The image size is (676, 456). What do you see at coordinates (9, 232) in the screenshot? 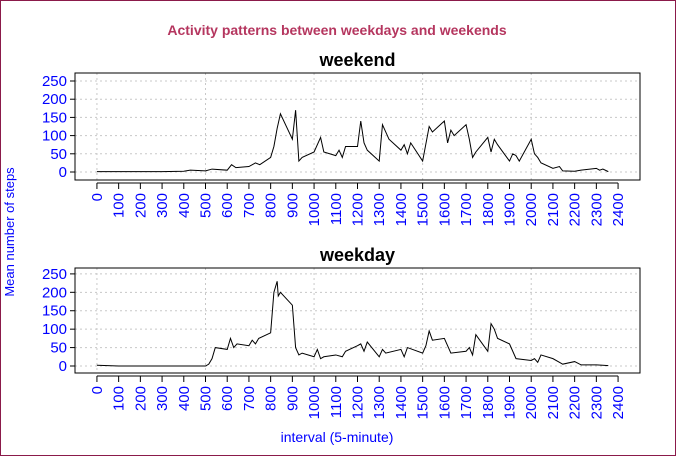
I see `y-axis-label: Mean number of steps` at bounding box center [9, 232].